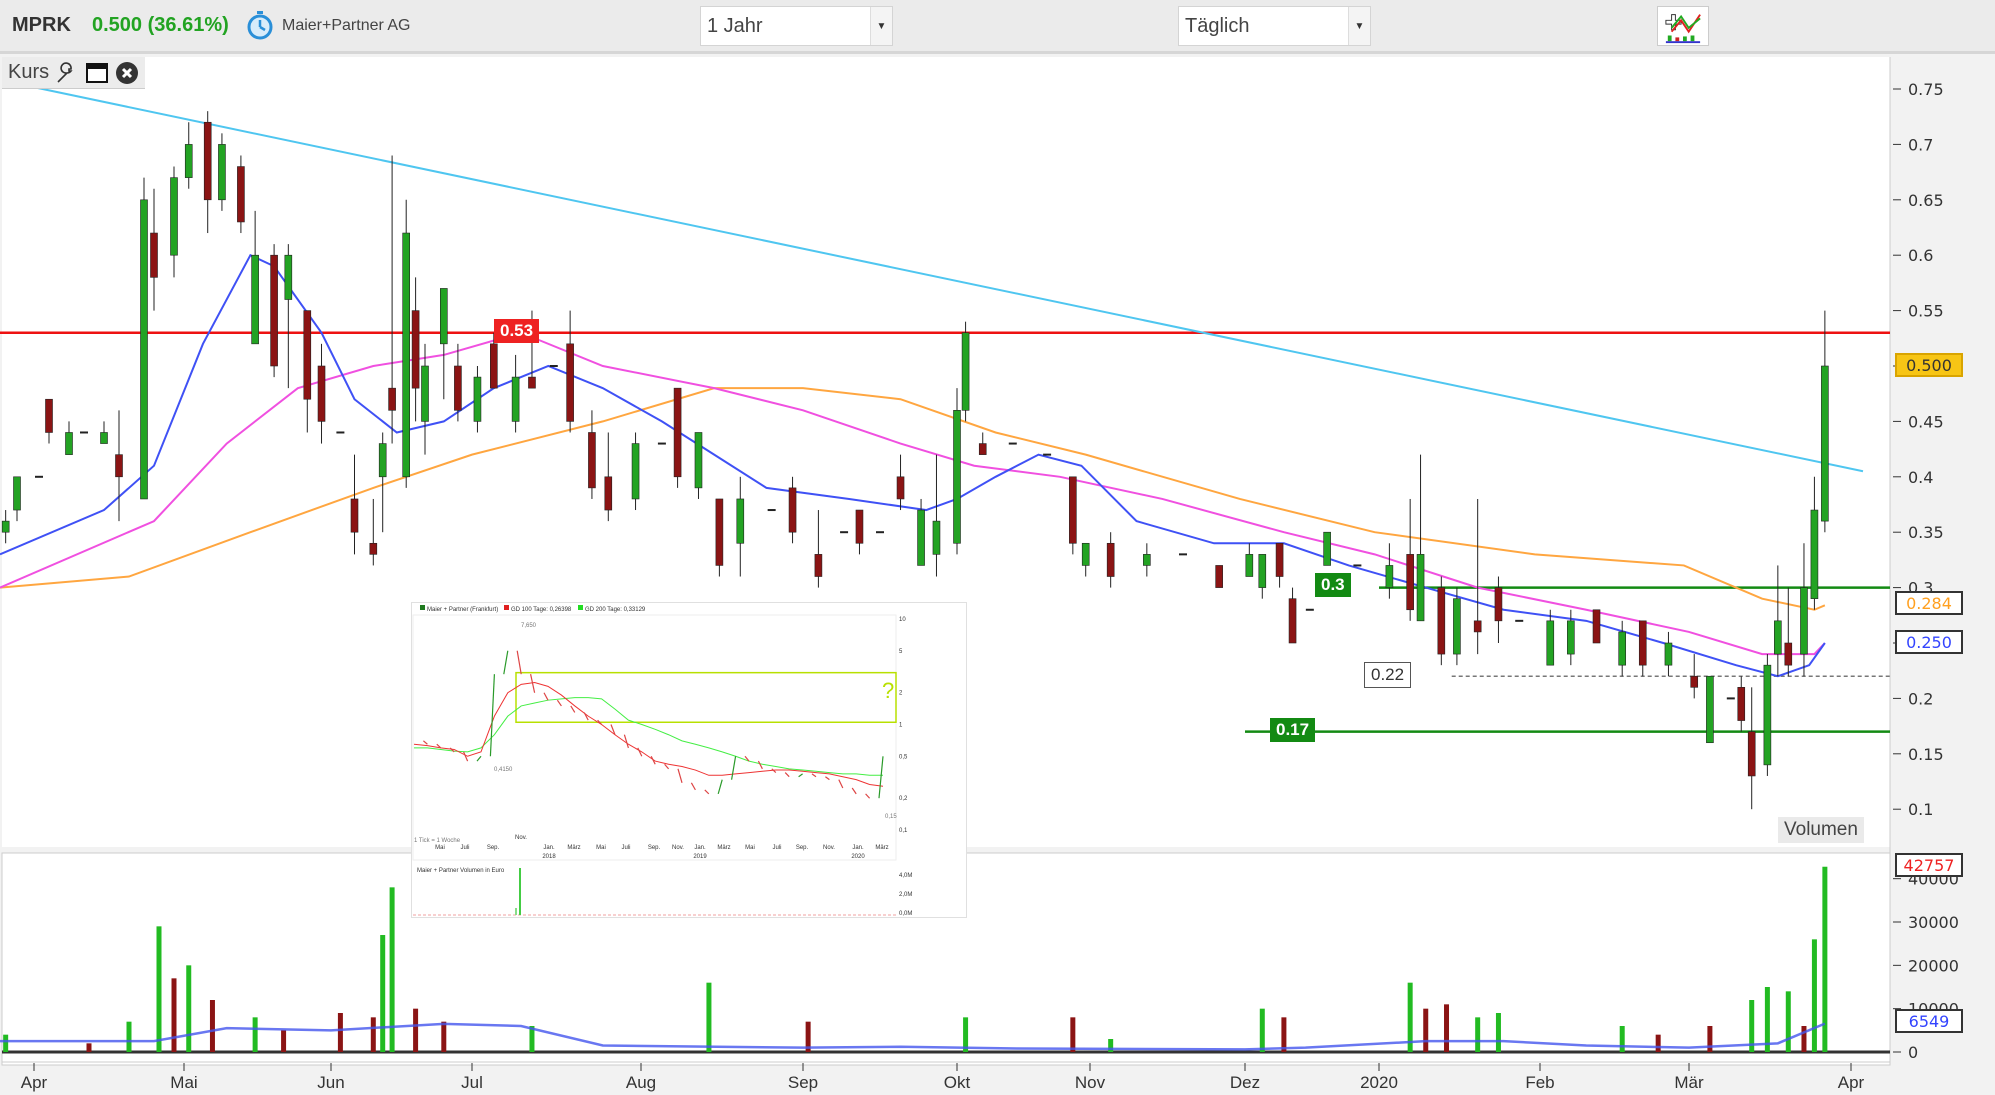 The image size is (1995, 1095). Describe the element at coordinates (1913, 1052) in the screenshot. I see `volume-tick-label: 0` at that location.